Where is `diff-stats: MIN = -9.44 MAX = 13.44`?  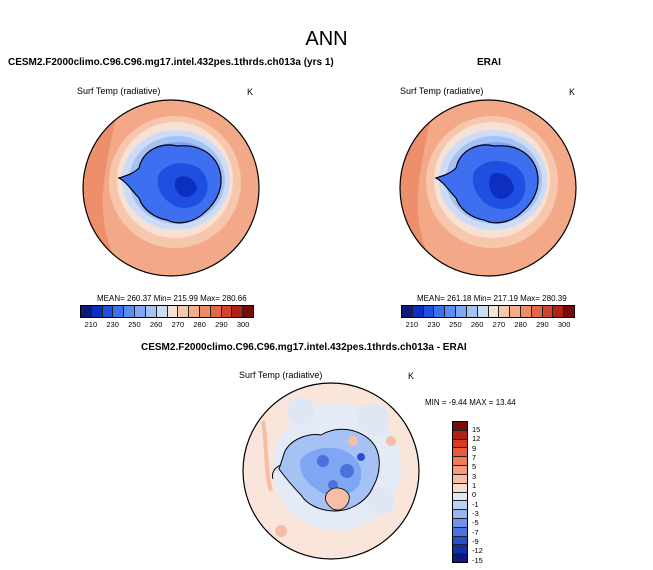
diff-stats: MIN = -9.44 MAX = 13.44 is located at coordinates (470, 402).